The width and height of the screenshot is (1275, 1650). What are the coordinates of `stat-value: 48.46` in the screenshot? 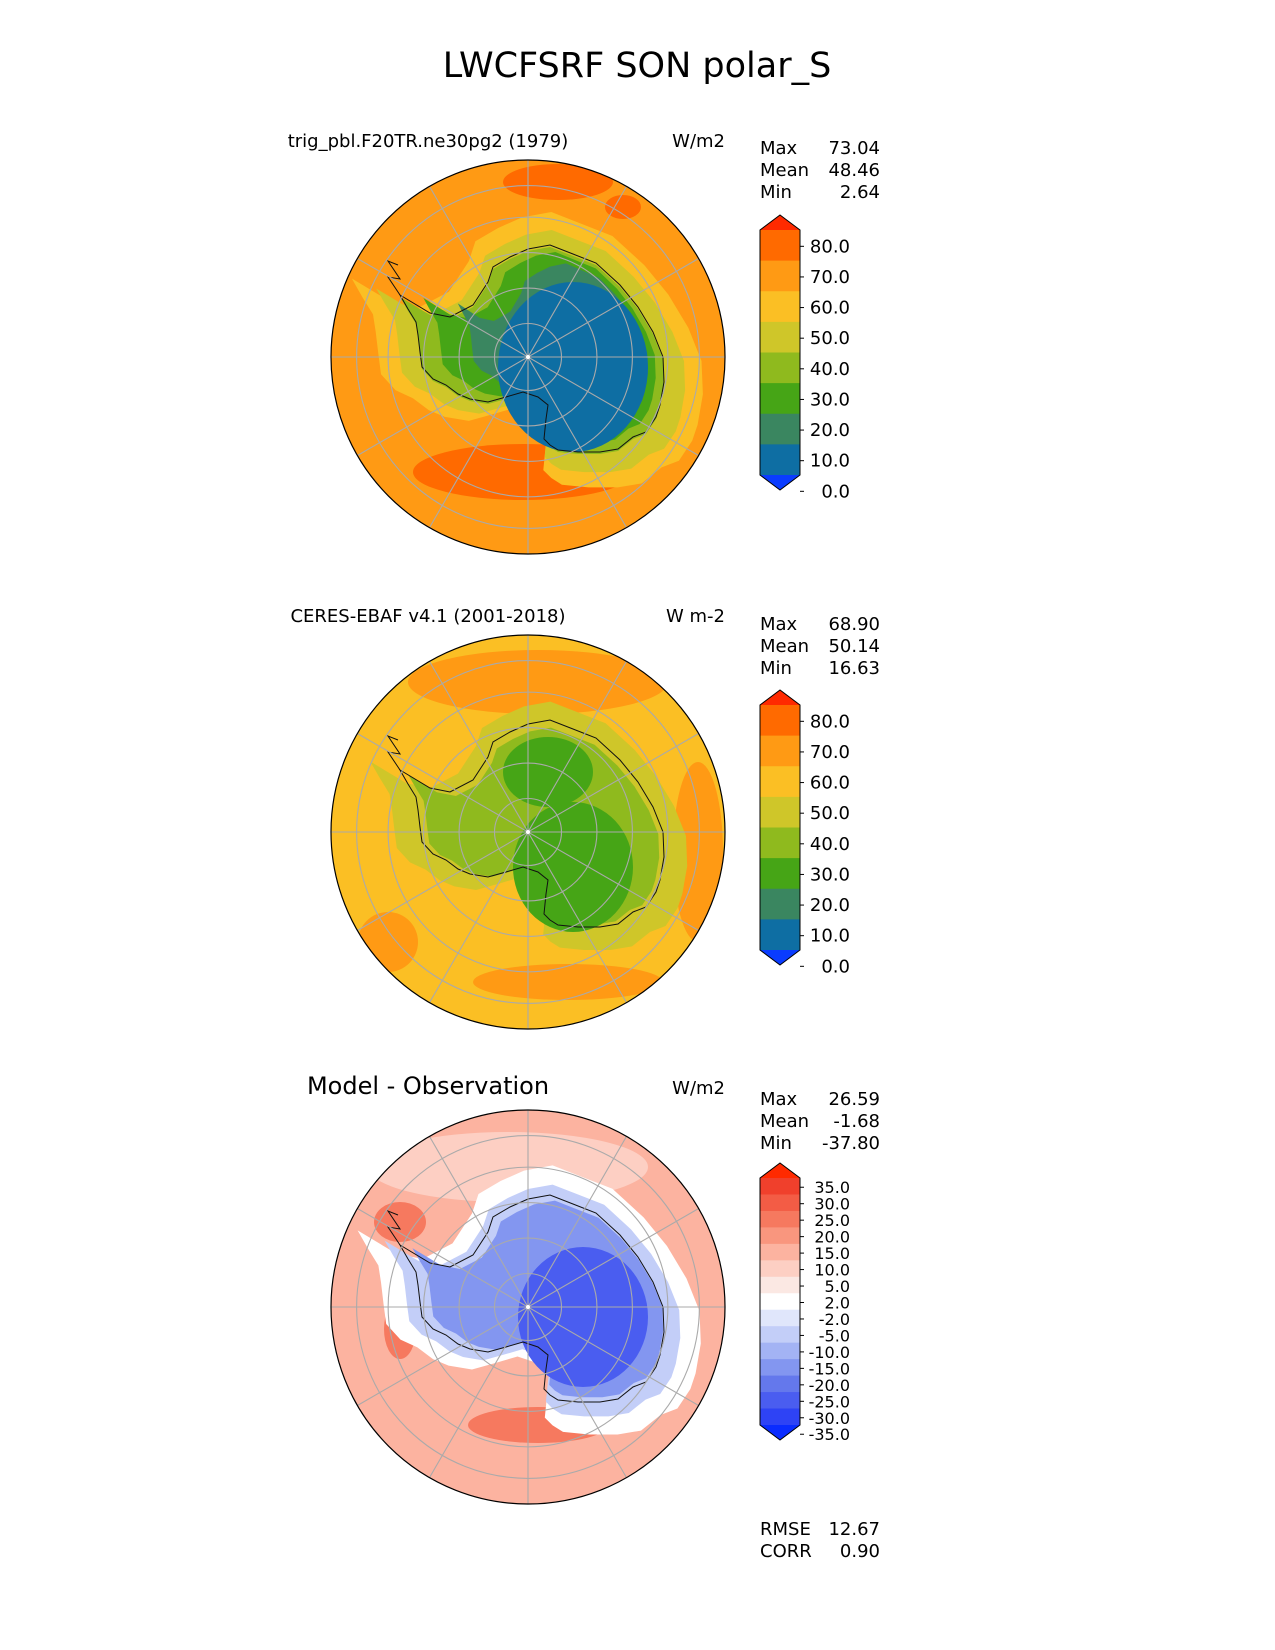 It's located at (854, 170).